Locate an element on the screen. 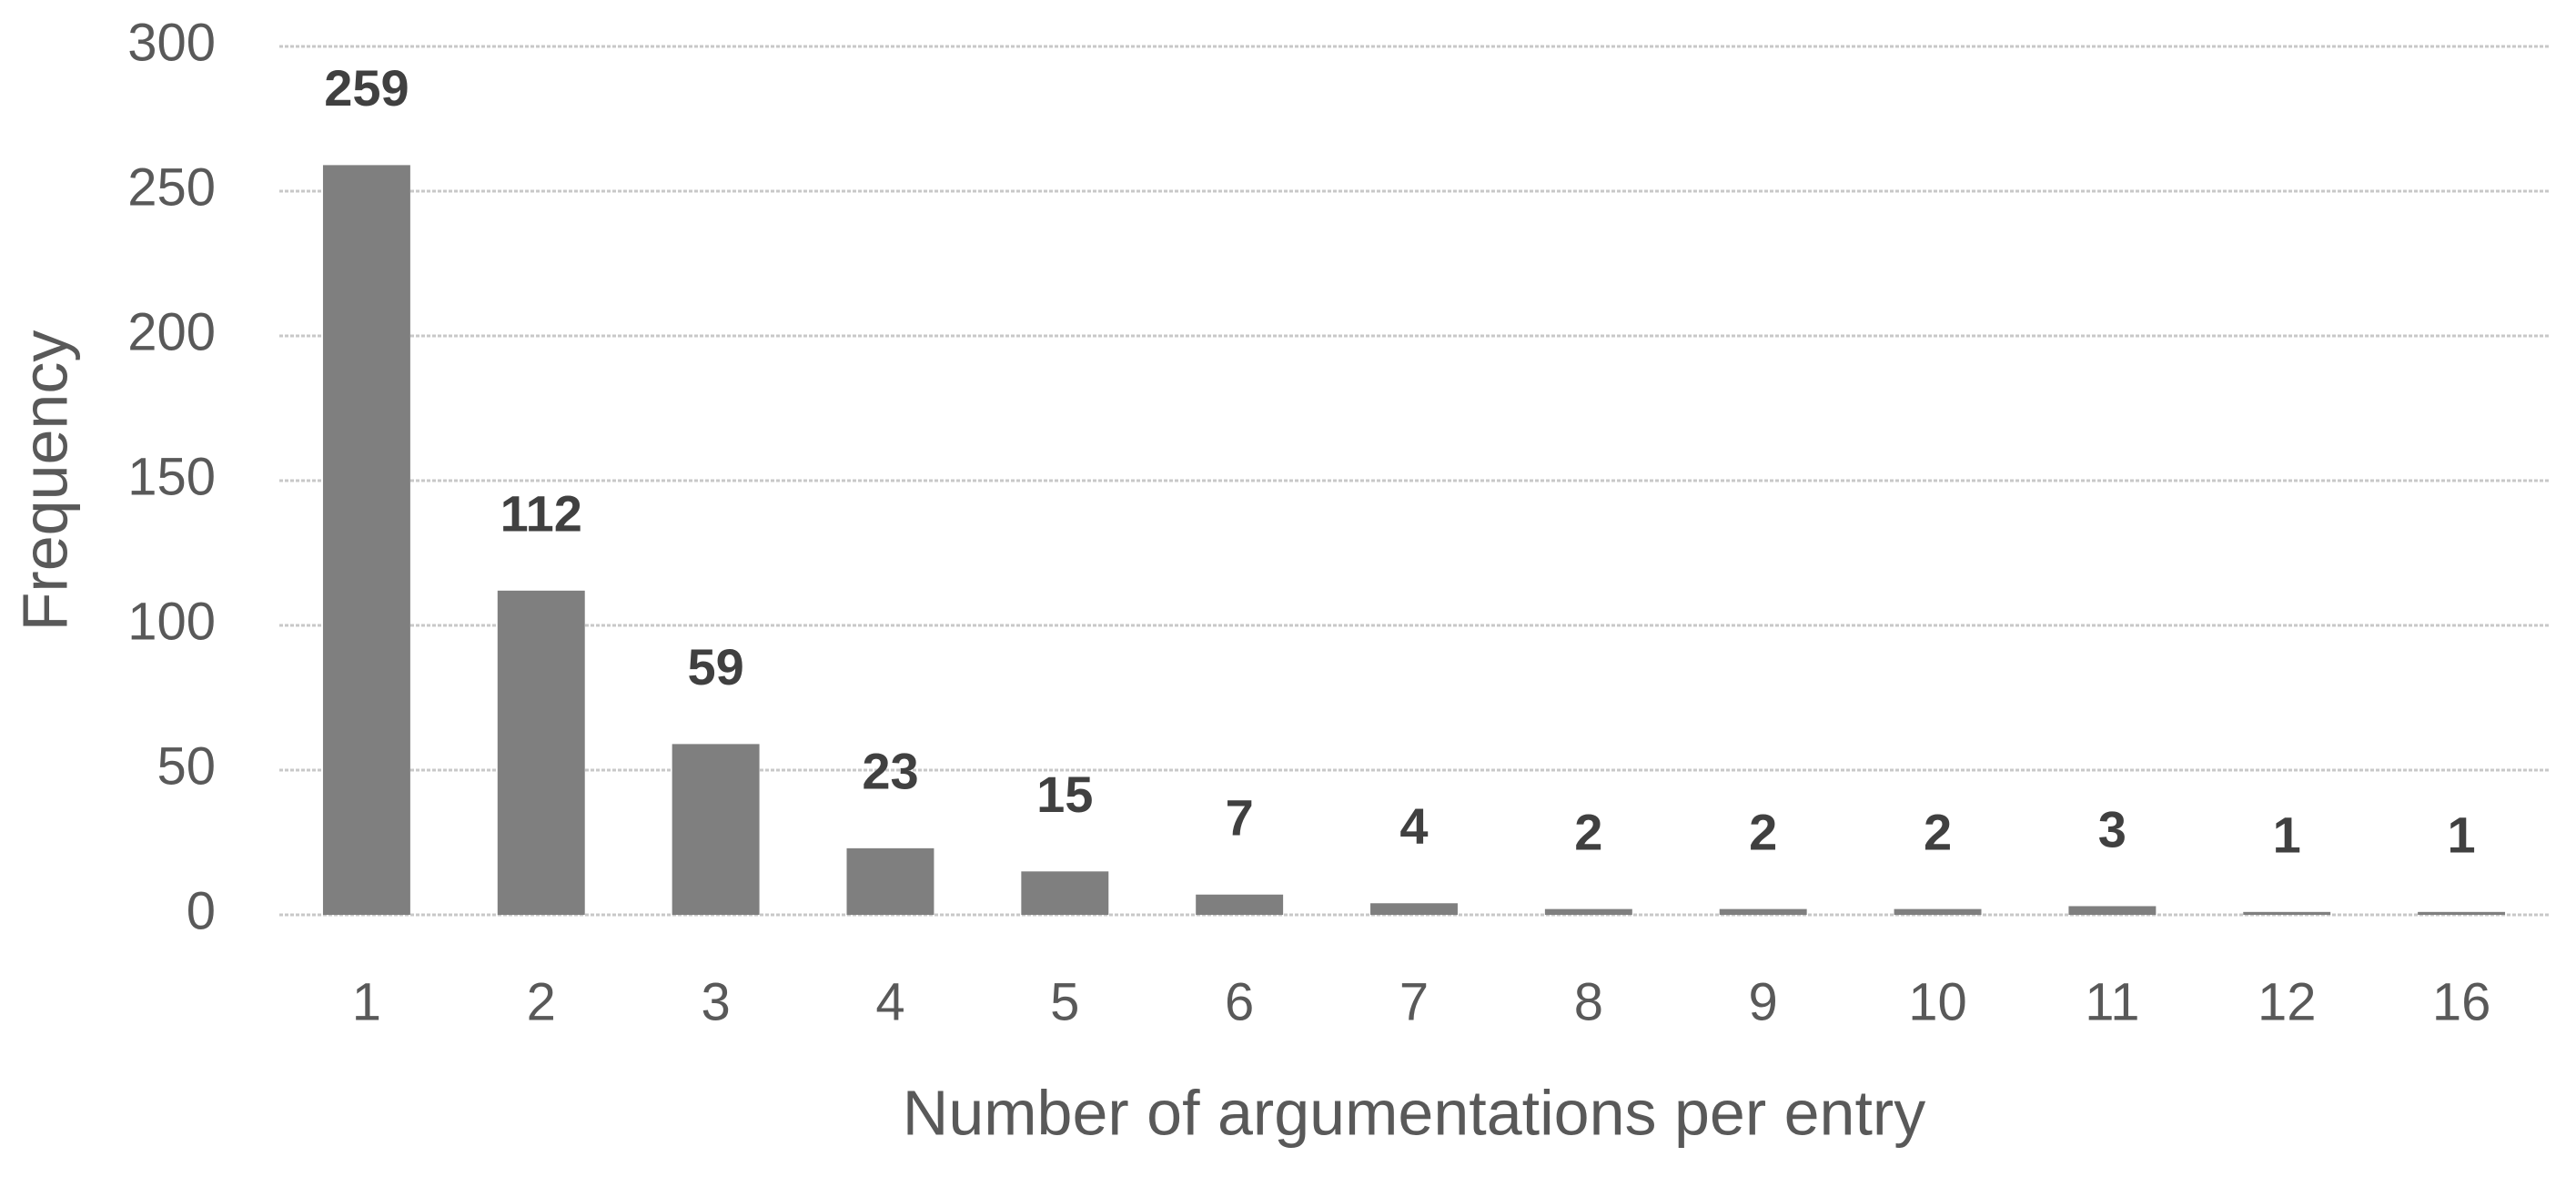  value-label: 23 is located at coordinates (890, 771).